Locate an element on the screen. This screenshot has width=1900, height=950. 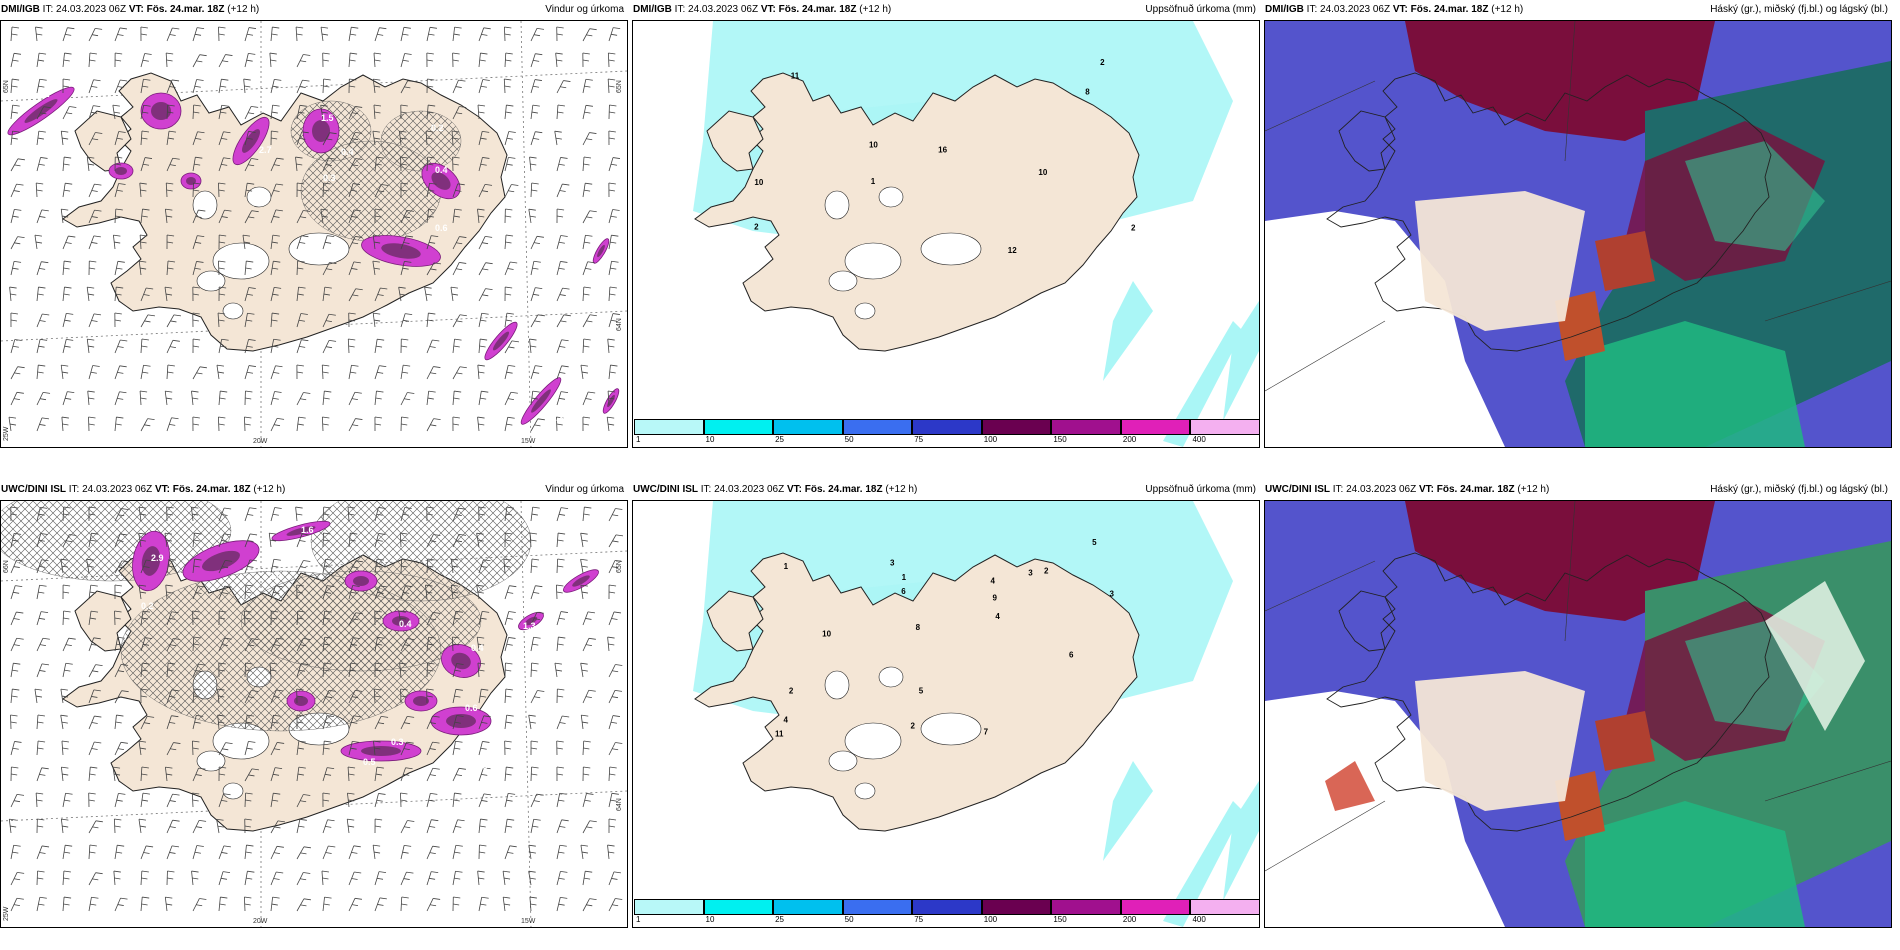
precip-value-labels: 2.9 0.2 2.4 1.6 0.4 0.3 0.5 0.6 0.4 1.3 0.3 0.5 is located at coordinates (338, 650).